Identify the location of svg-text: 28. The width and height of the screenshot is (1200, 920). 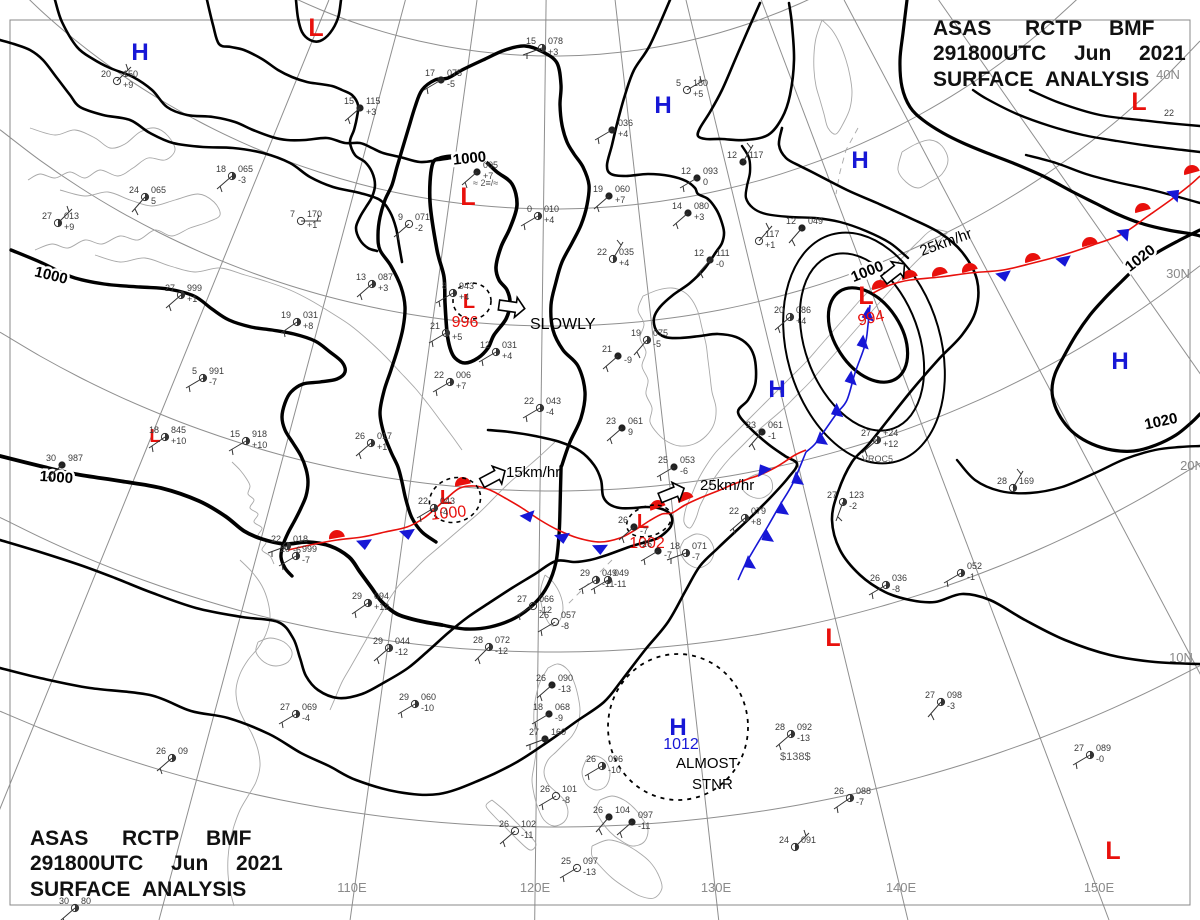
(780, 727).